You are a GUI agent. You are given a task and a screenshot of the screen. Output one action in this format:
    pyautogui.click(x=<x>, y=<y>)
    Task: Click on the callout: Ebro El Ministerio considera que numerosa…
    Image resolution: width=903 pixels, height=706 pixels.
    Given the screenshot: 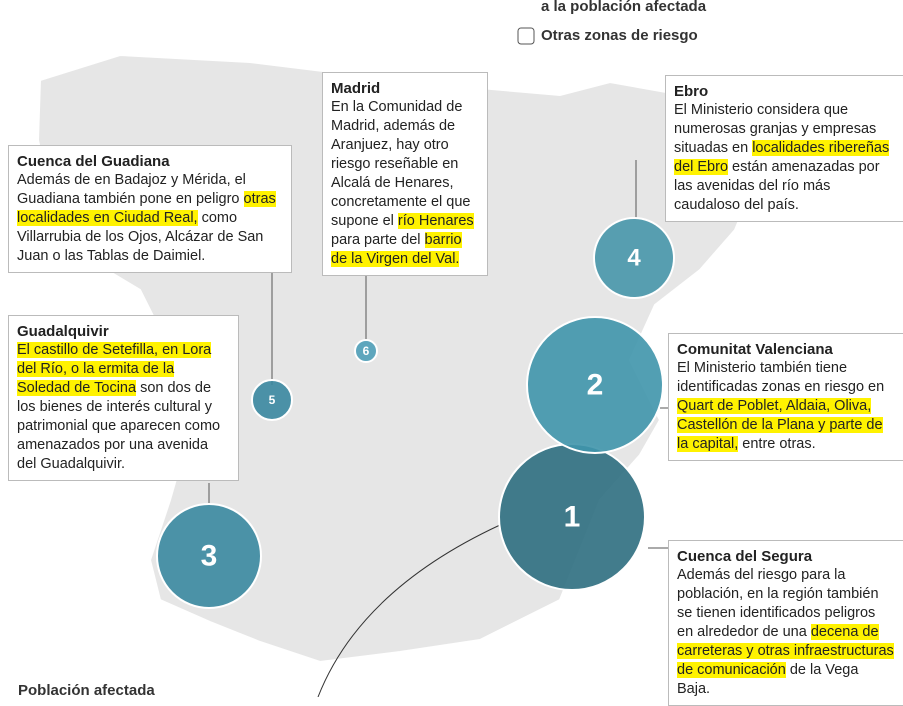 What is the action you would take?
    pyautogui.click(x=784, y=148)
    